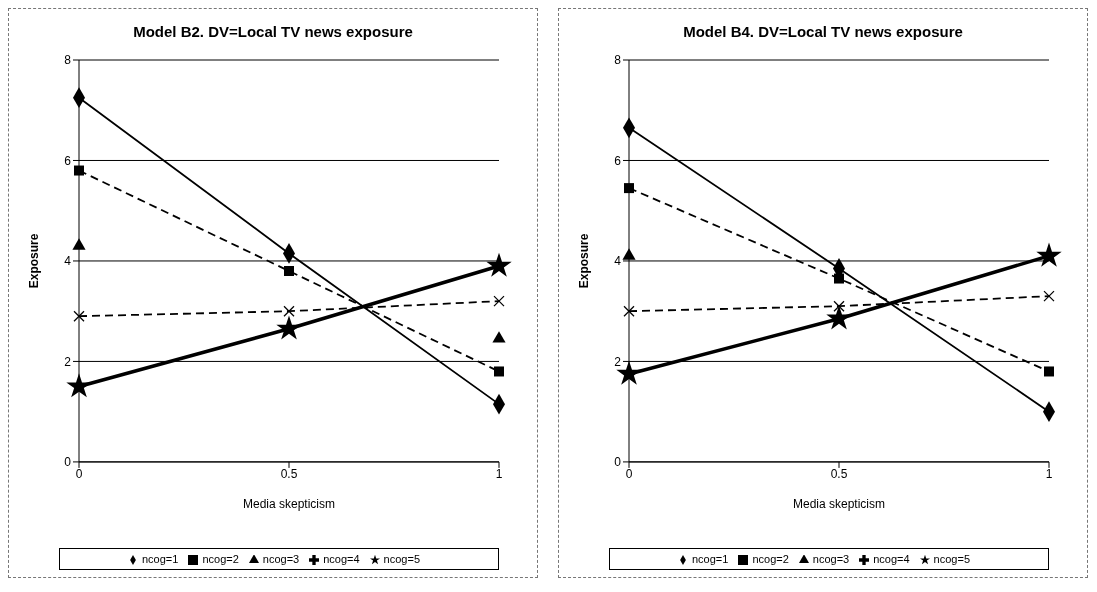  I want to click on chart-title: Model B2. DV=Local TV news exposure, so click(273, 31).